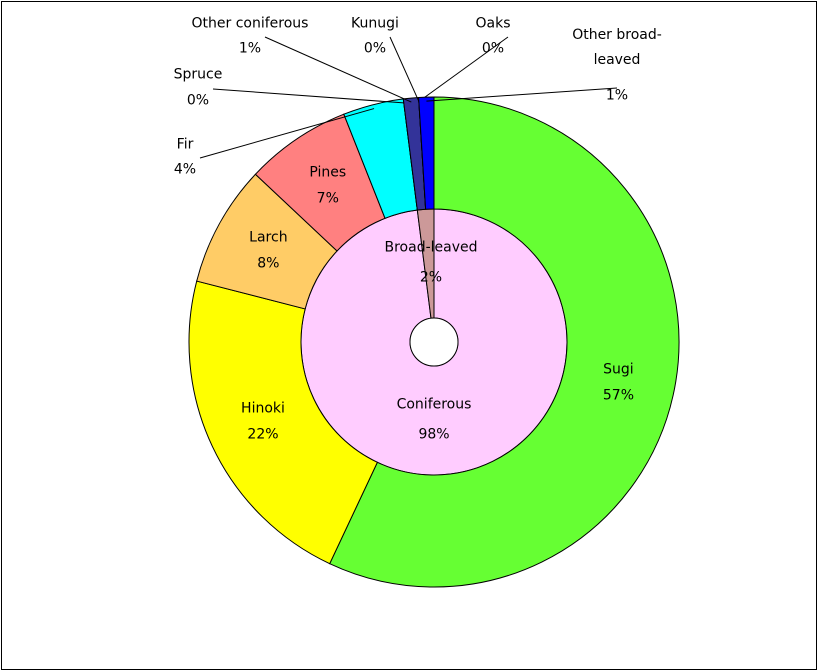 This screenshot has width=819, height=672. I want to click on slice-name: Other broad-leaved, so click(617, 47).